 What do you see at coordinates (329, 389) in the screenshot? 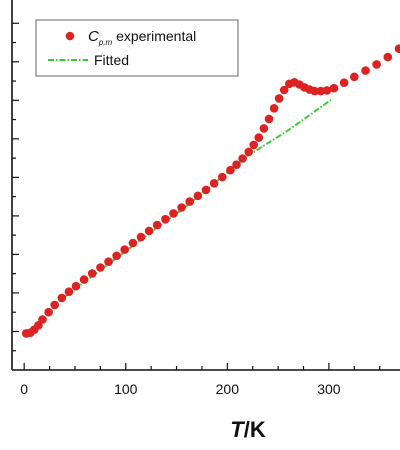
I see `x-tick-label-300: 300` at bounding box center [329, 389].